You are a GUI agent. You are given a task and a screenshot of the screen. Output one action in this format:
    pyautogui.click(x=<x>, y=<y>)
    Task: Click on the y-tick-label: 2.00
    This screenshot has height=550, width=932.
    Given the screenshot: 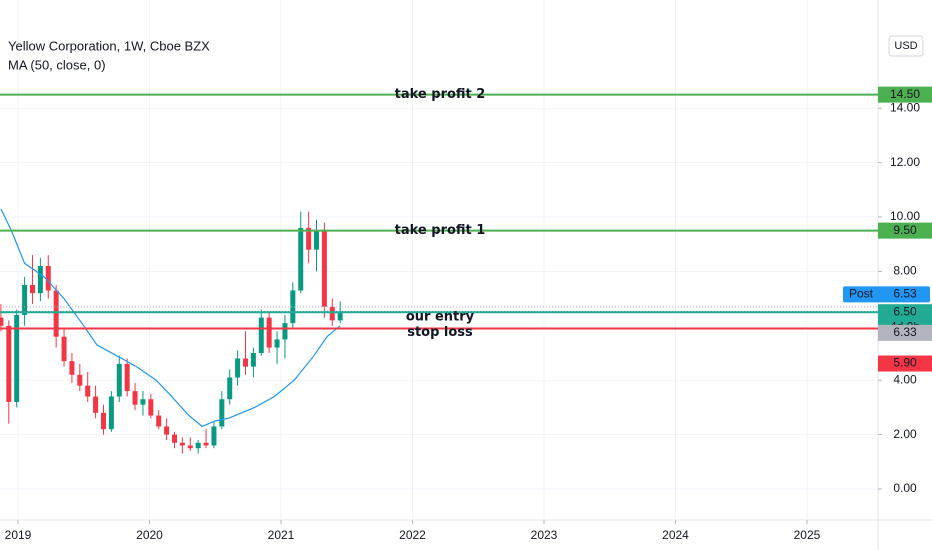 What is the action you would take?
    pyautogui.click(x=905, y=434)
    